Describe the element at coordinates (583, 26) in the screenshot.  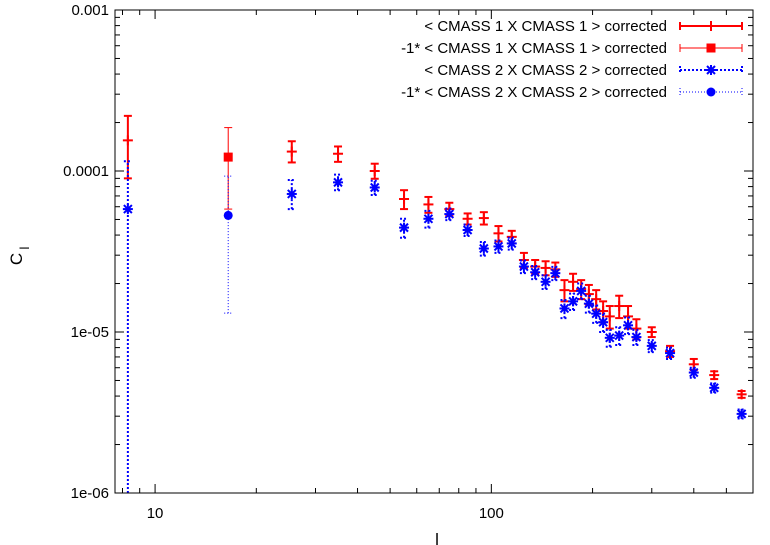
I see `legend-entry: < CMASS 1 X CMASS 1 > corrected` at that location.